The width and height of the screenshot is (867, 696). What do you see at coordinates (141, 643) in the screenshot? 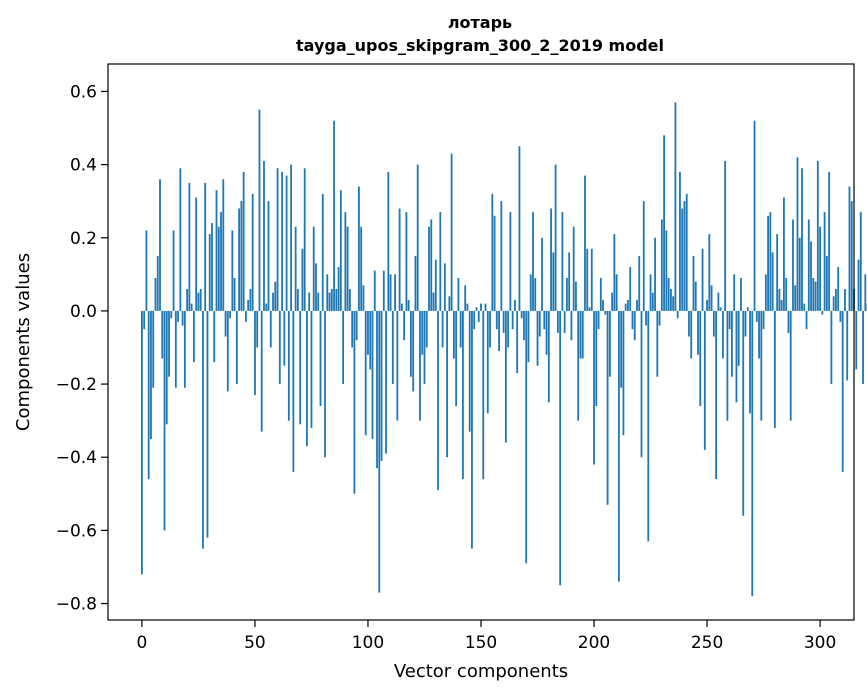
I see `x-tick-label: 0` at bounding box center [141, 643].